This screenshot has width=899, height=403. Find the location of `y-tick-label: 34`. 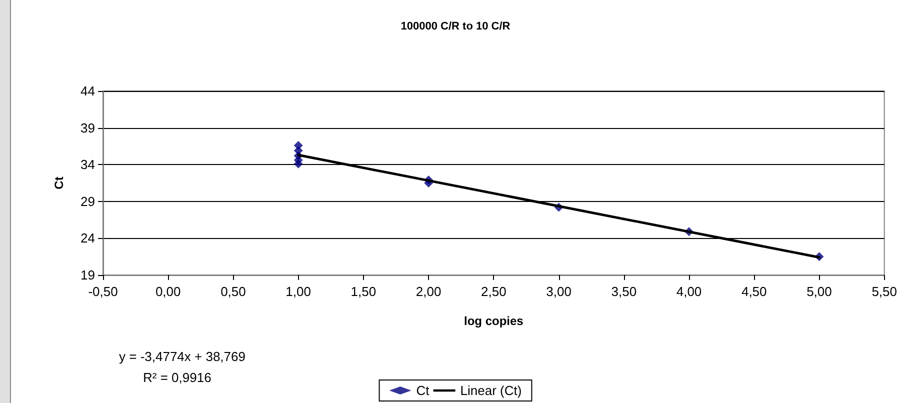

y-tick-label: 34 is located at coordinates (87, 164).